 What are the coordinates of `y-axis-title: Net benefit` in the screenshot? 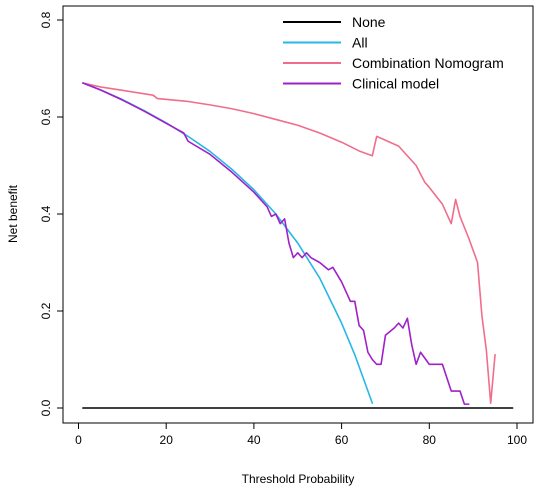 It's located at (13, 213).